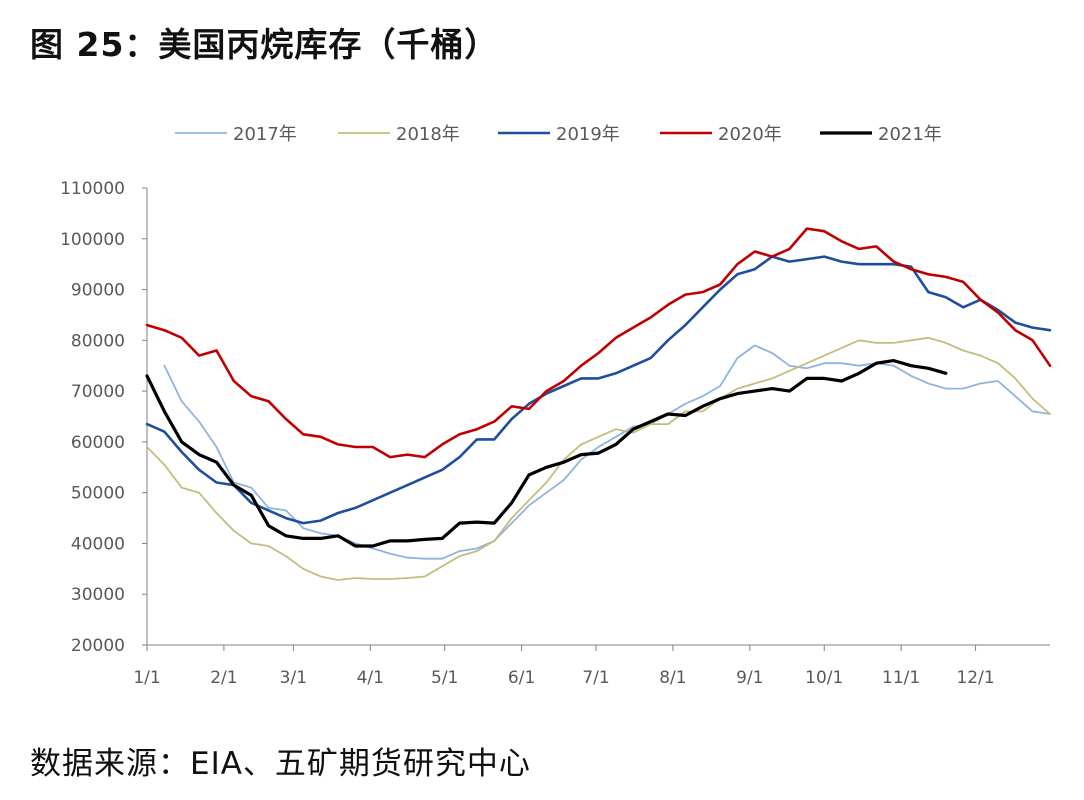  What do you see at coordinates (428, 134) in the screenshot?
I see `legend-label: 2018年` at bounding box center [428, 134].